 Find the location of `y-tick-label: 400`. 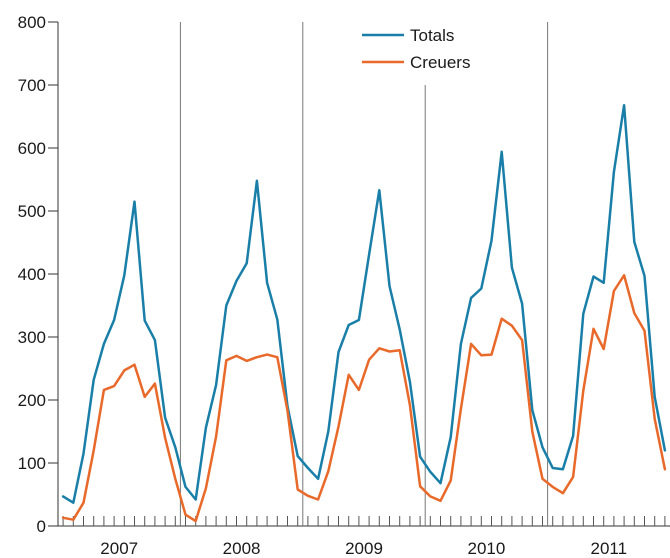

y-tick-label: 400 is located at coordinates (32, 274).